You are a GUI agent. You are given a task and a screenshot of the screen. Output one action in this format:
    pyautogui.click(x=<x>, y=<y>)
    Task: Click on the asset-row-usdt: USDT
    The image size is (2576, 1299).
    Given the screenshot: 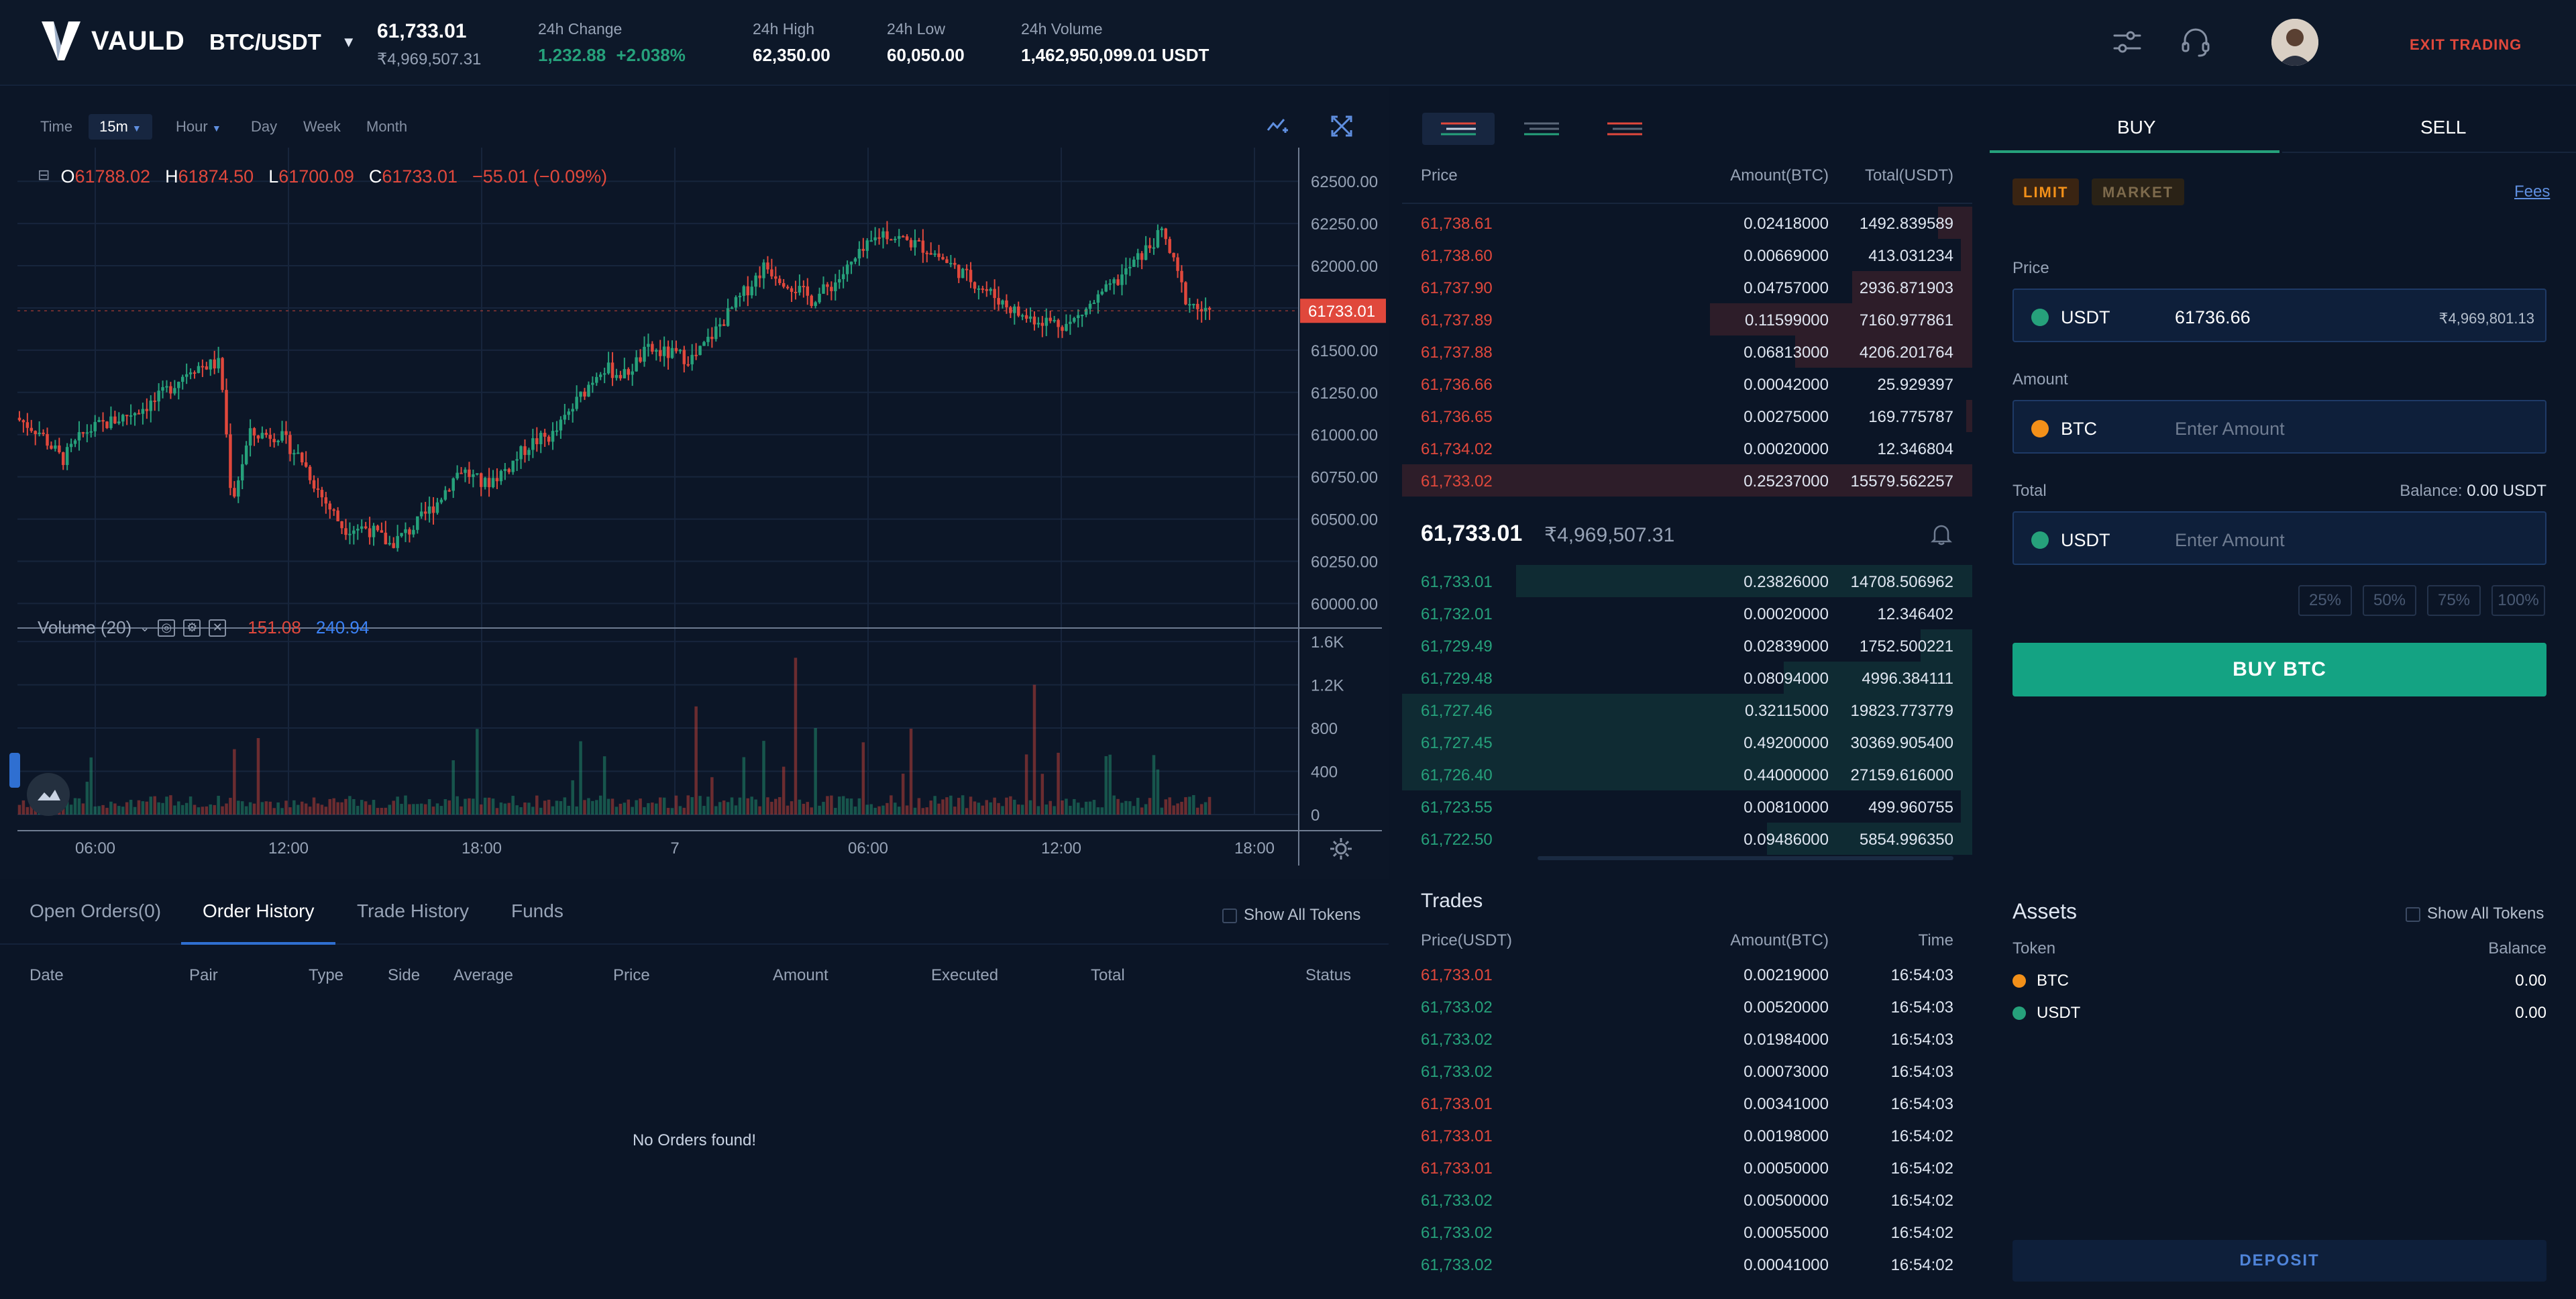 What is the action you would take?
    pyautogui.click(x=2046, y=1014)
    